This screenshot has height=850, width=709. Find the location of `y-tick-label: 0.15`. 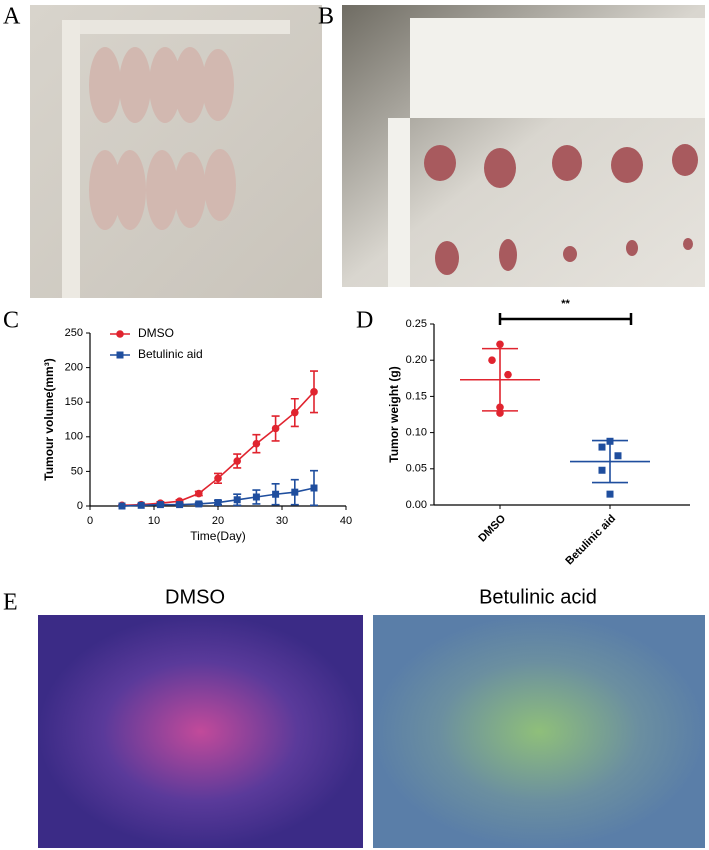

y-tick-label: 0.15 is located at coordinates (416, 396).